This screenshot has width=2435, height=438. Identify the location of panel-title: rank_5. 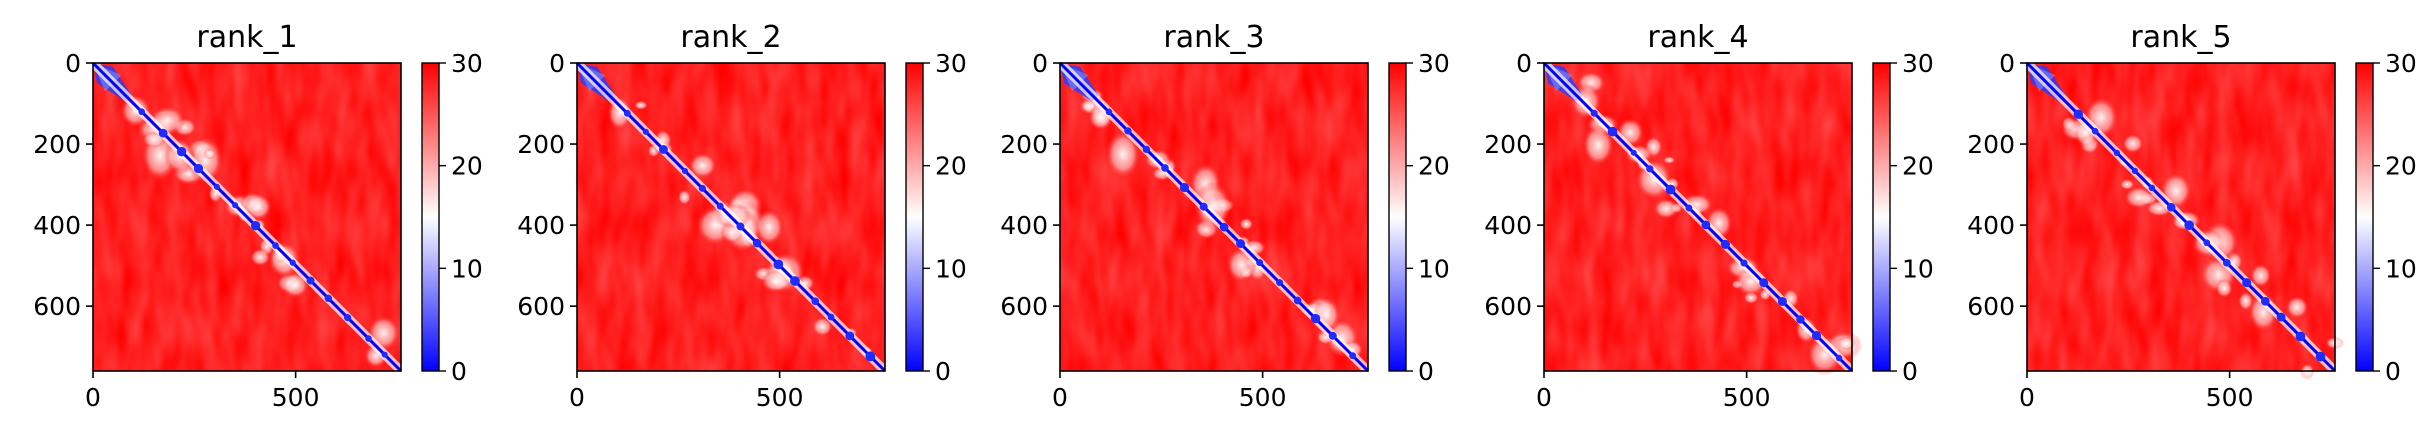
(2180, 37).